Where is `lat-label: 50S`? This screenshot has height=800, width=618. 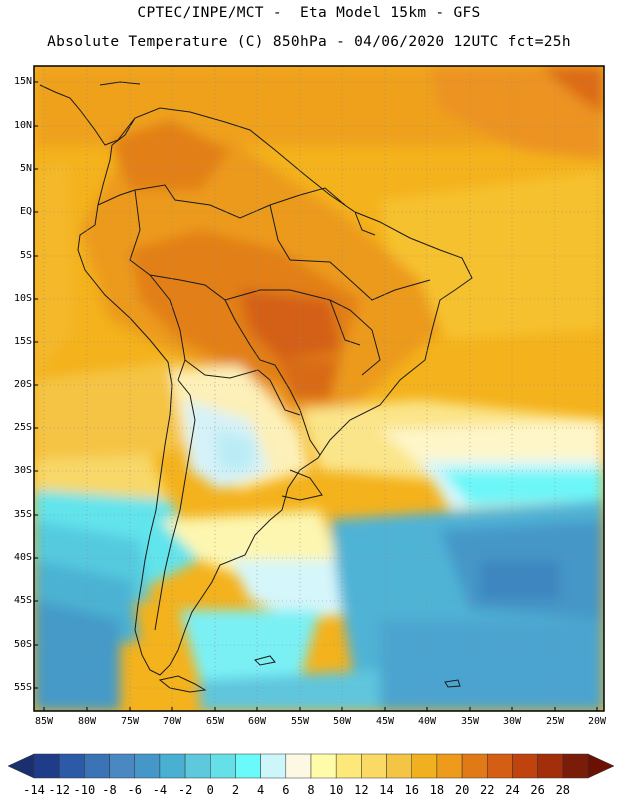
lat-label: 50S is located at coordinates (22, 644).